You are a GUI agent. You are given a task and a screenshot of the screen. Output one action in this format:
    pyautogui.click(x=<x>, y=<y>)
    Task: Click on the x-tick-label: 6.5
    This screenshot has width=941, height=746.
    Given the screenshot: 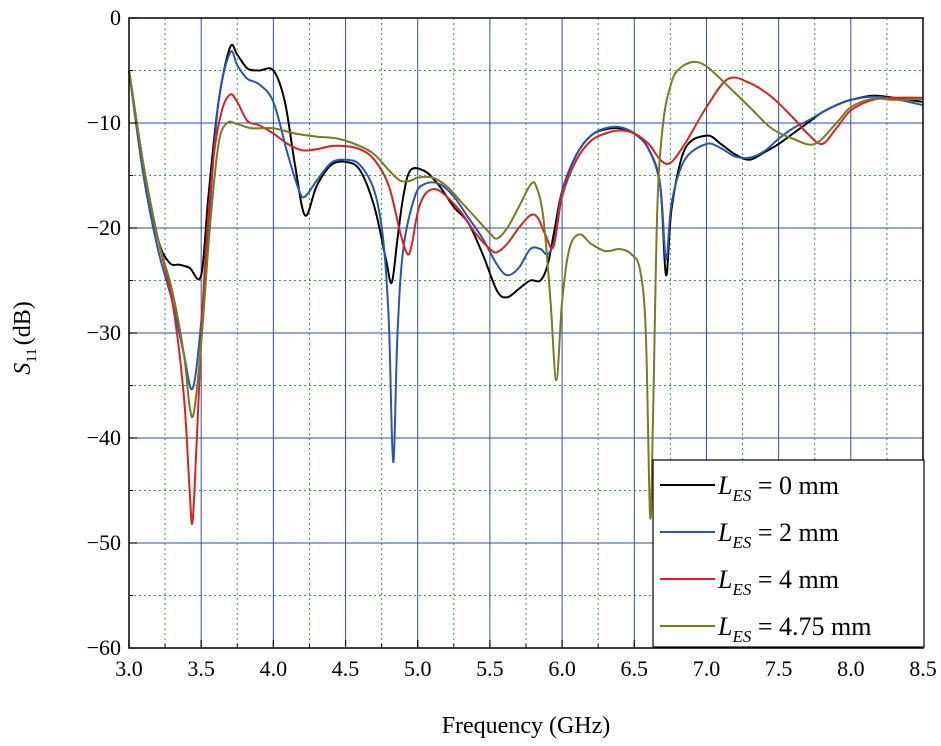 What is the action you would take?
    pyautogui.click(x=635, y=668)
    